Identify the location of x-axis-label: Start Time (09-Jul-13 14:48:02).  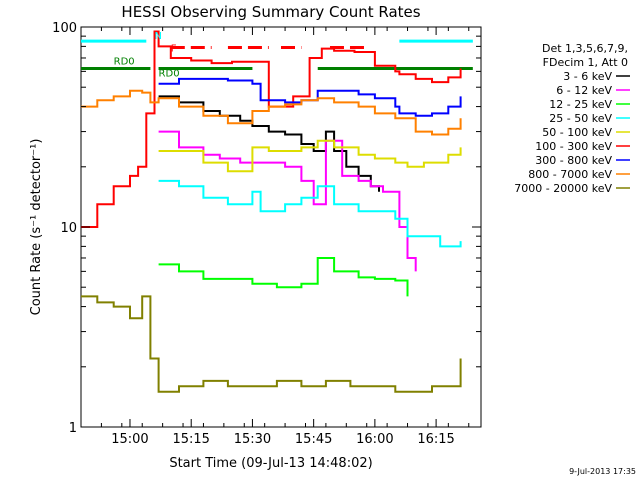
(270, 463).